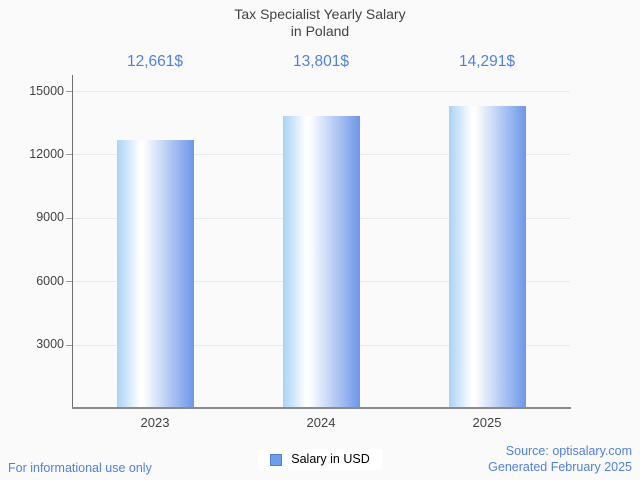  I want to click on bar-value-label: 13,801$, so click(321, 61).